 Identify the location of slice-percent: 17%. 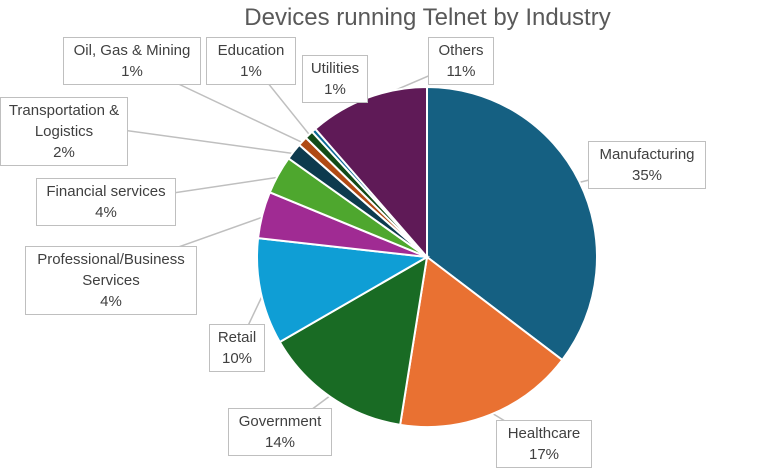
(544, 454).